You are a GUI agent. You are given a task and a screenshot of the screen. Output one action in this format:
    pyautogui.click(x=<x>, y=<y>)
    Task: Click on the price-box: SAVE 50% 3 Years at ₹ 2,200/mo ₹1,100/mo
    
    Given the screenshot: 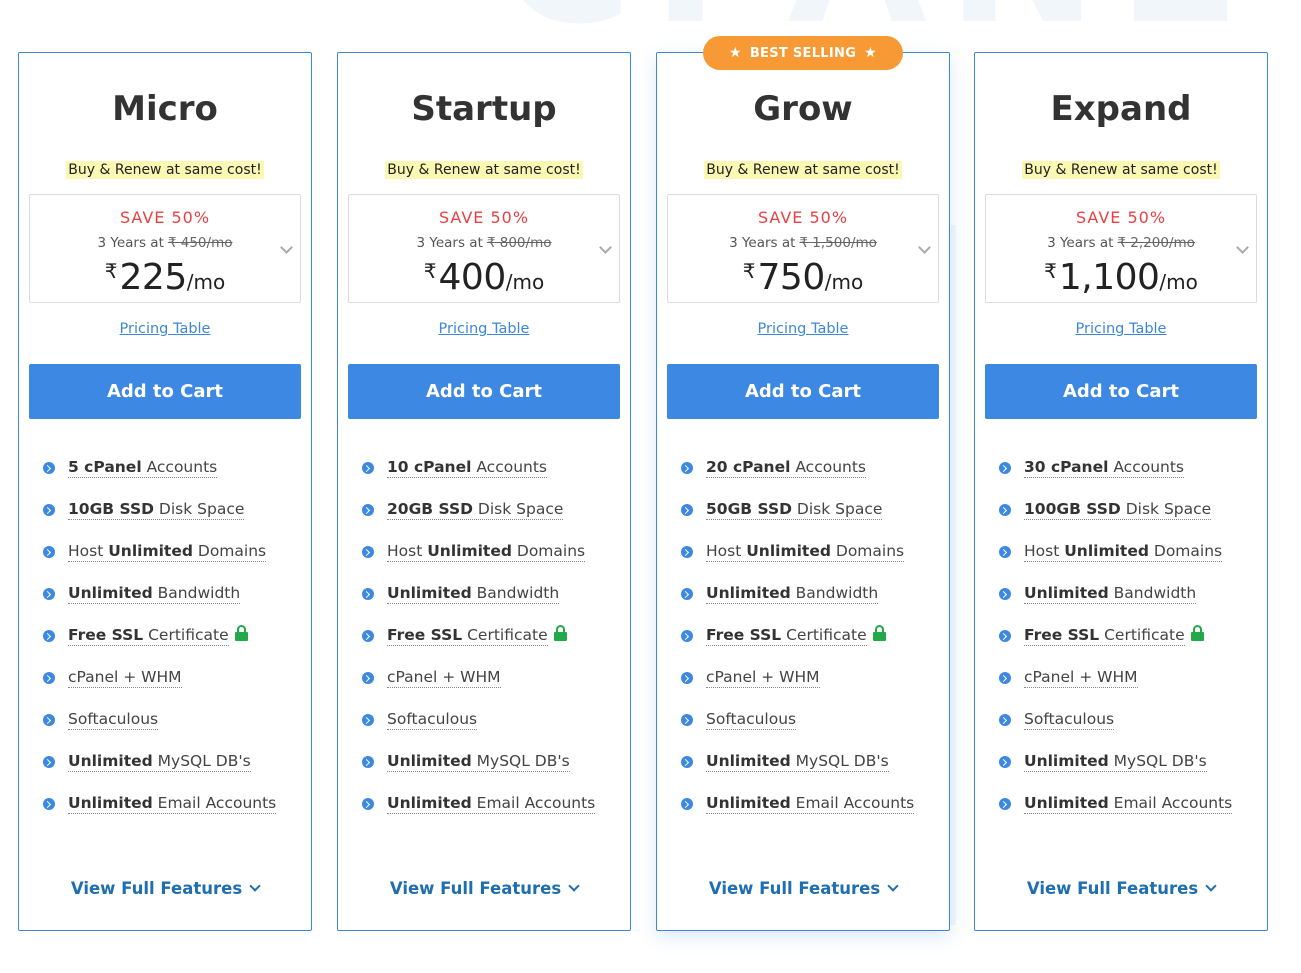 What is the action you would take?
    pyautogui.click(x=1121, y=248)
    